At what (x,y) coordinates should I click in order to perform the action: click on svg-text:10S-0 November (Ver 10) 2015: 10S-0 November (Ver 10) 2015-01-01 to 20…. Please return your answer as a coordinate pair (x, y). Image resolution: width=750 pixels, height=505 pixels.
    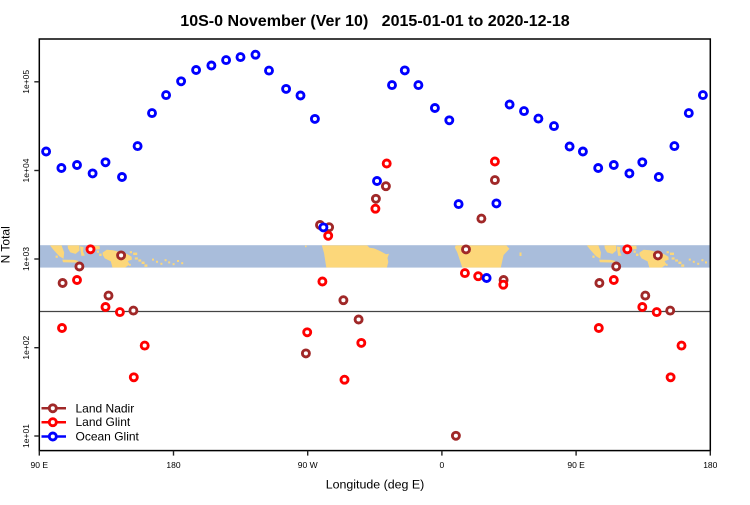
    Looking at the image, I should click on (375, 21).